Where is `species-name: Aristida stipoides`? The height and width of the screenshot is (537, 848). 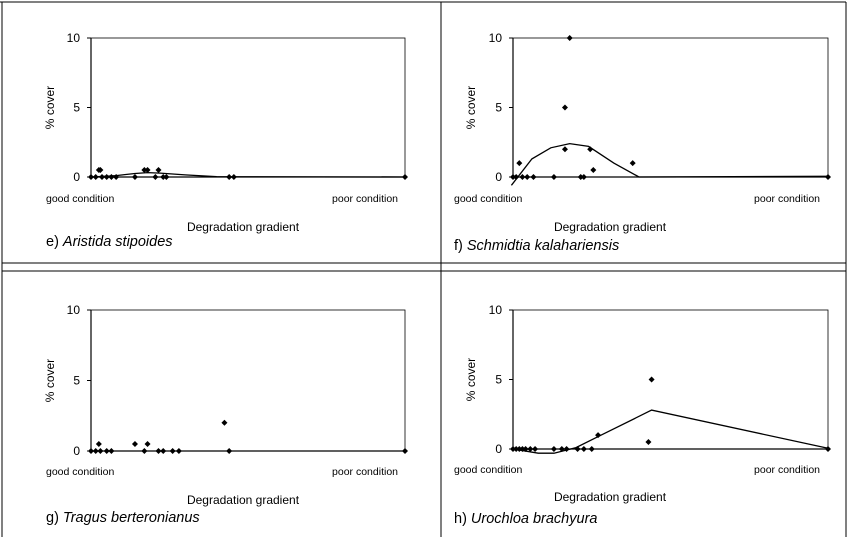
species-name: Aristida stipoides is located at coordinates (117, 242).